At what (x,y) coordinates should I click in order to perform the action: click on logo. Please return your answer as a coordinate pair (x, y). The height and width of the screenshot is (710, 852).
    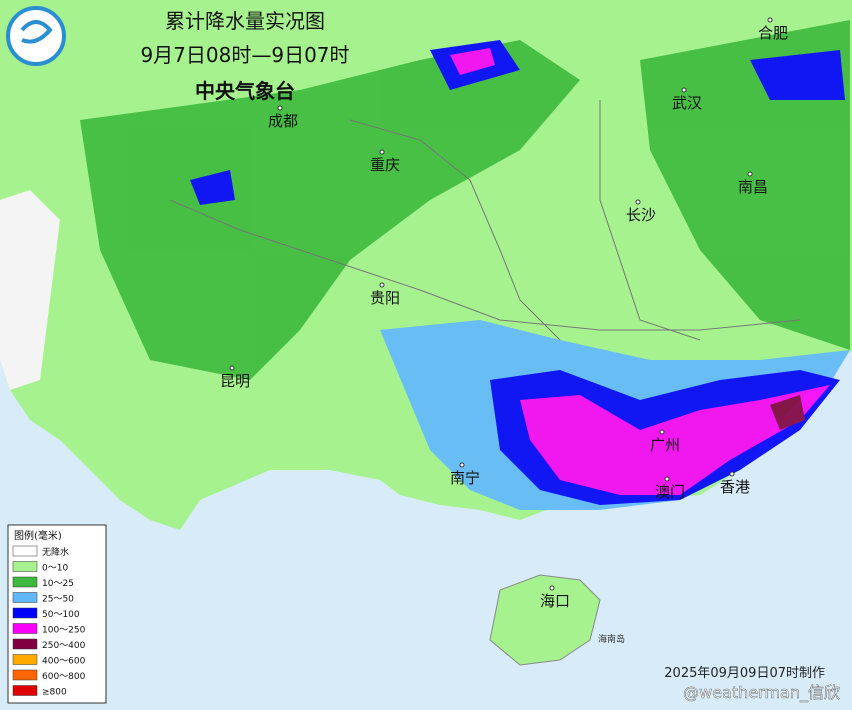
    Looking at the image, I should click on (36, 36).